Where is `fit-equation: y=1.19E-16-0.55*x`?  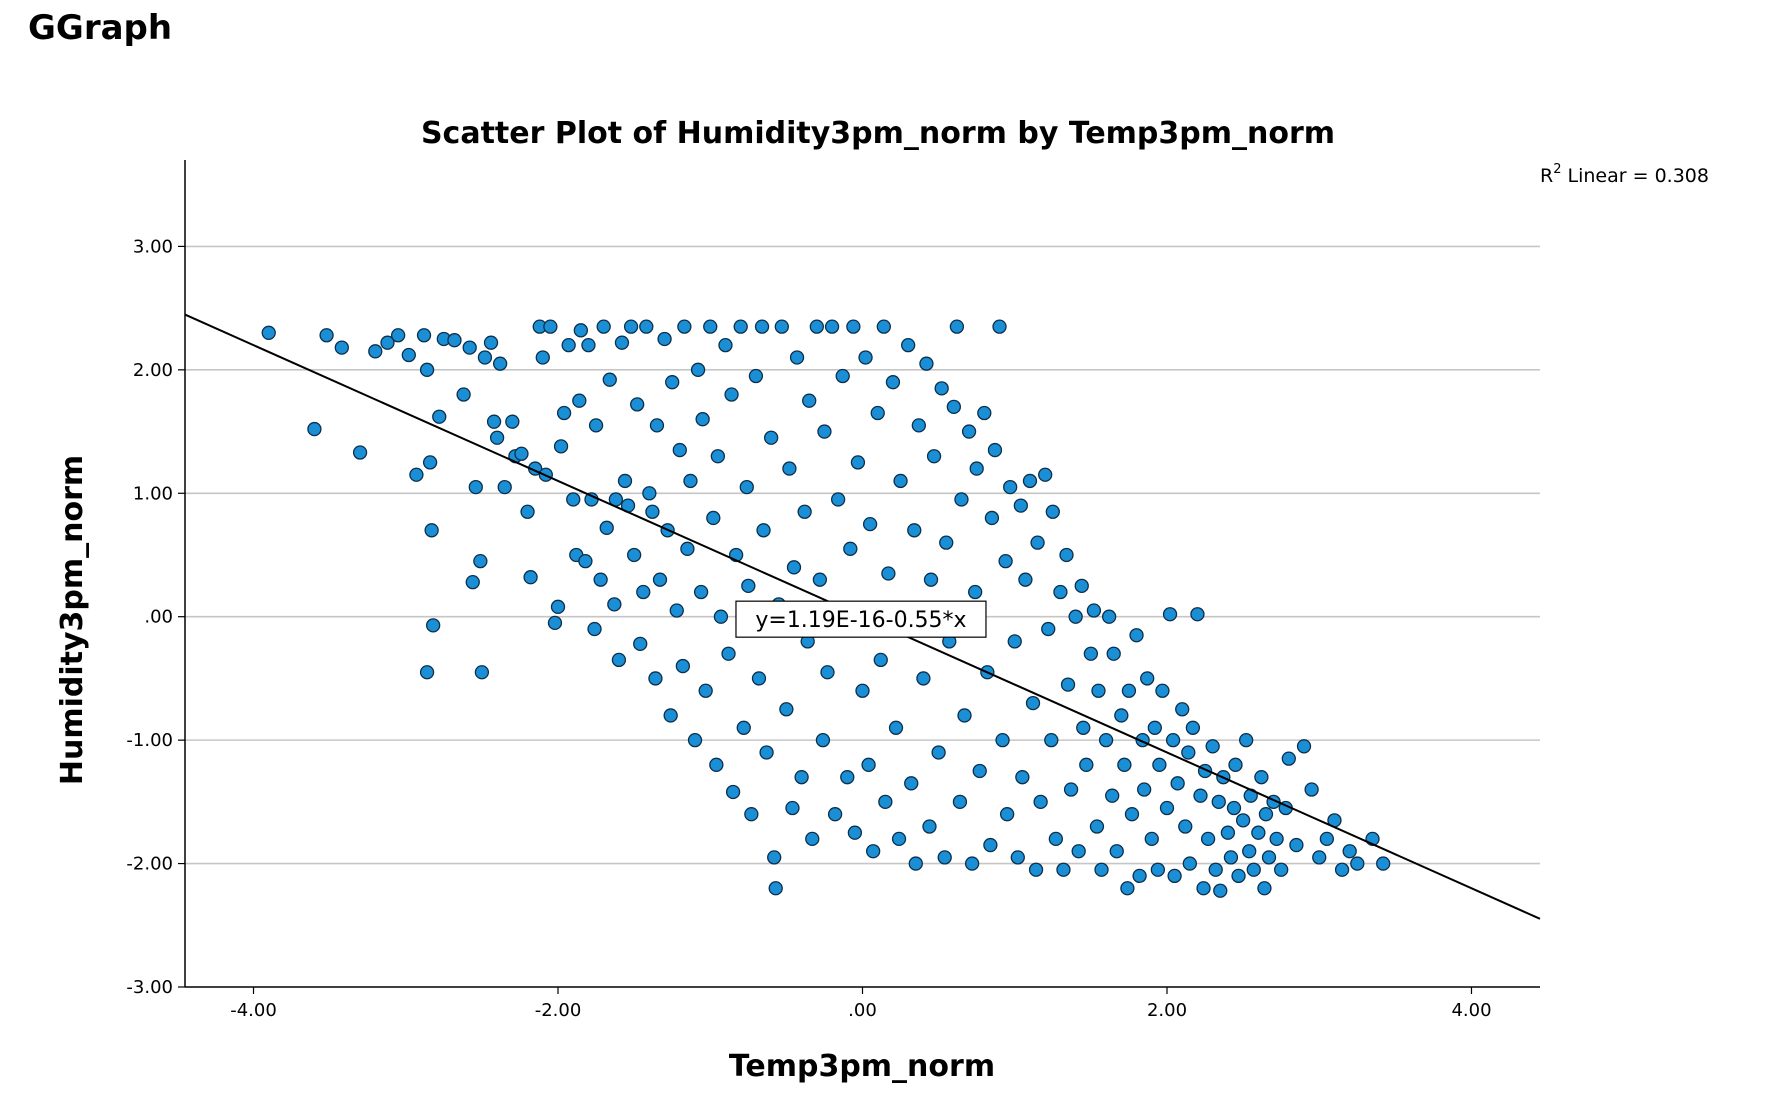 fit-equation: y=1.19E-16-0.55*x is located at coordinates (860, 620).